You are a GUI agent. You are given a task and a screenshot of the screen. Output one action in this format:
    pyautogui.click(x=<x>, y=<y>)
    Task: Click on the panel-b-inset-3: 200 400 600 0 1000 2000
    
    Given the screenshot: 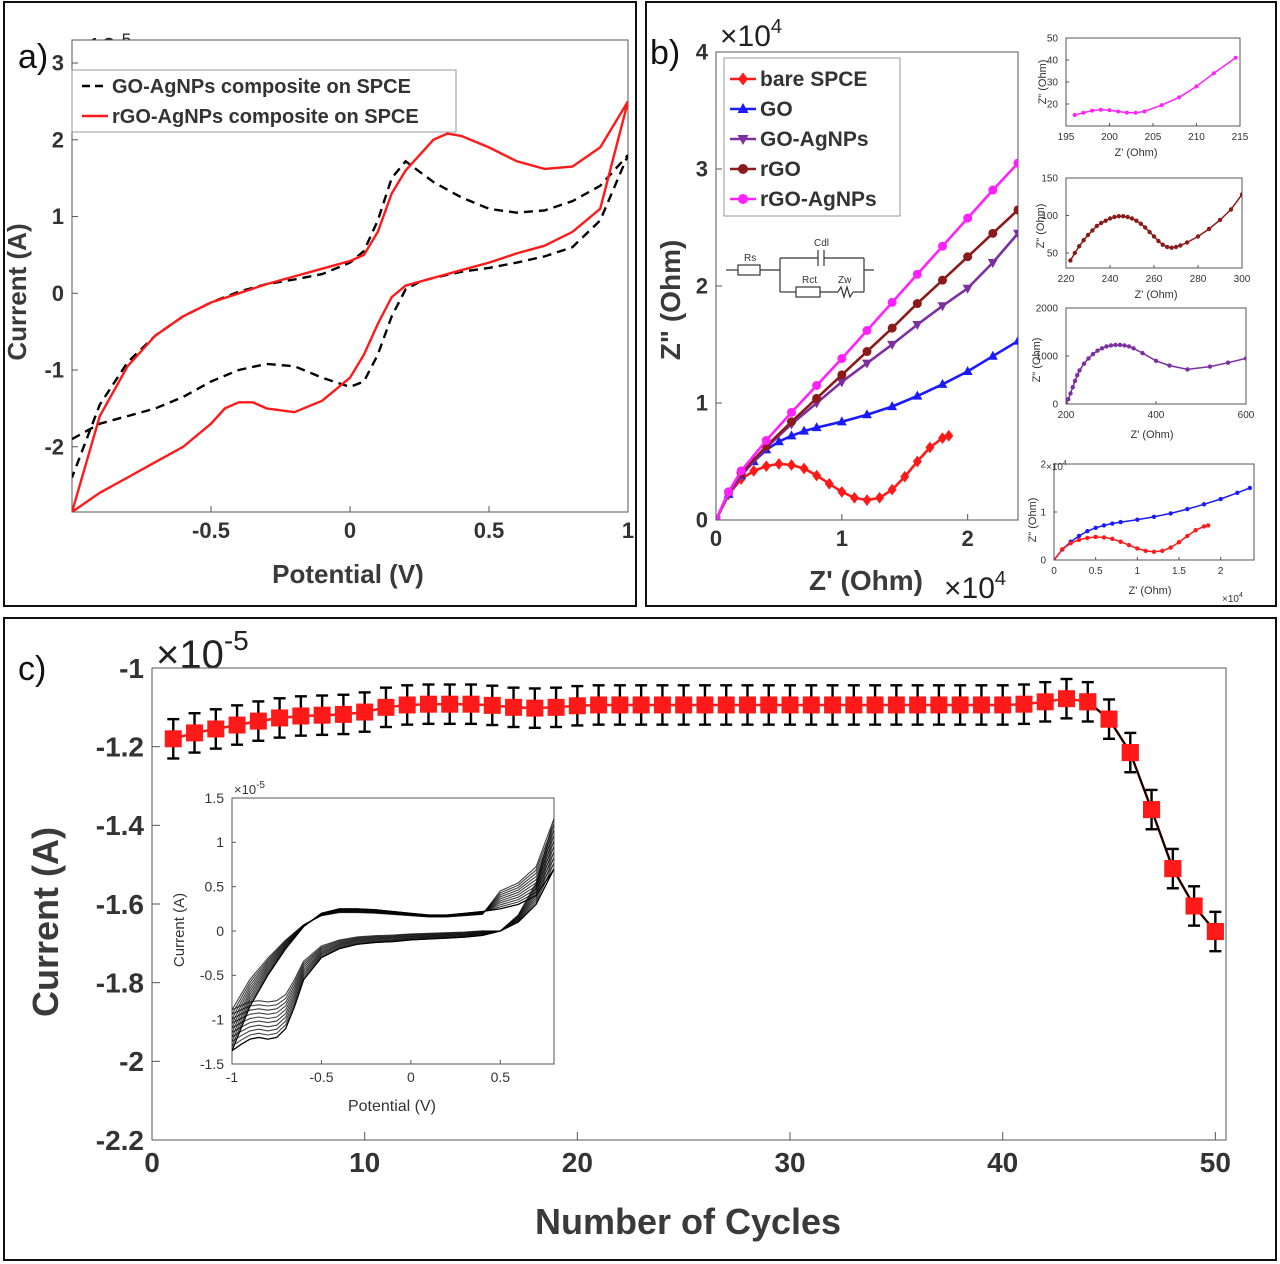 What is the action you would take?
    pyautogui.click(x=1145, y=363)
    